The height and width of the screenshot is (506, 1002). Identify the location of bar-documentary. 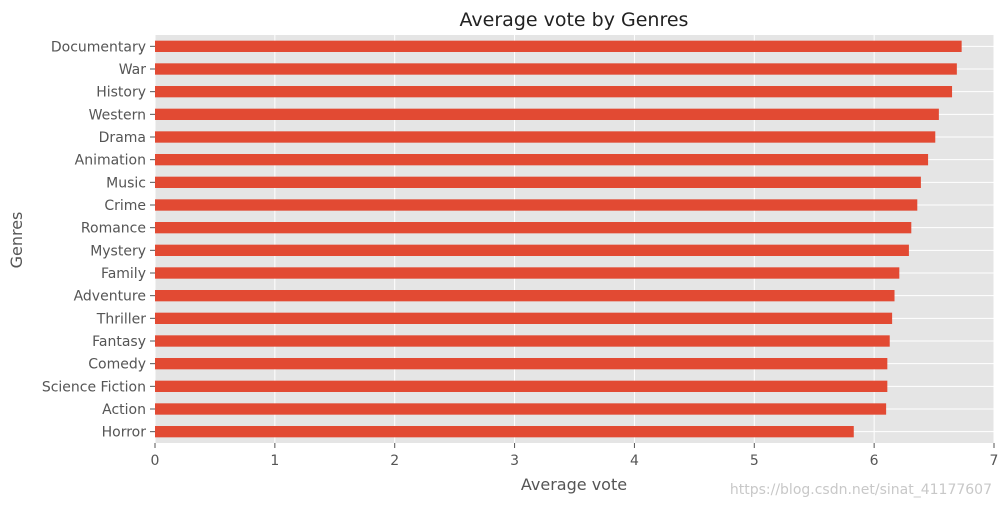
(558, 46).